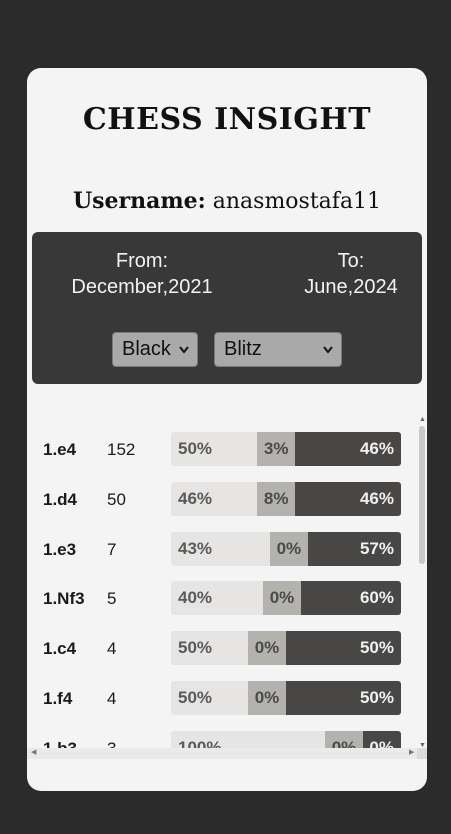  I want to click on scroll-left-icon: ◀, so click(34, 752).